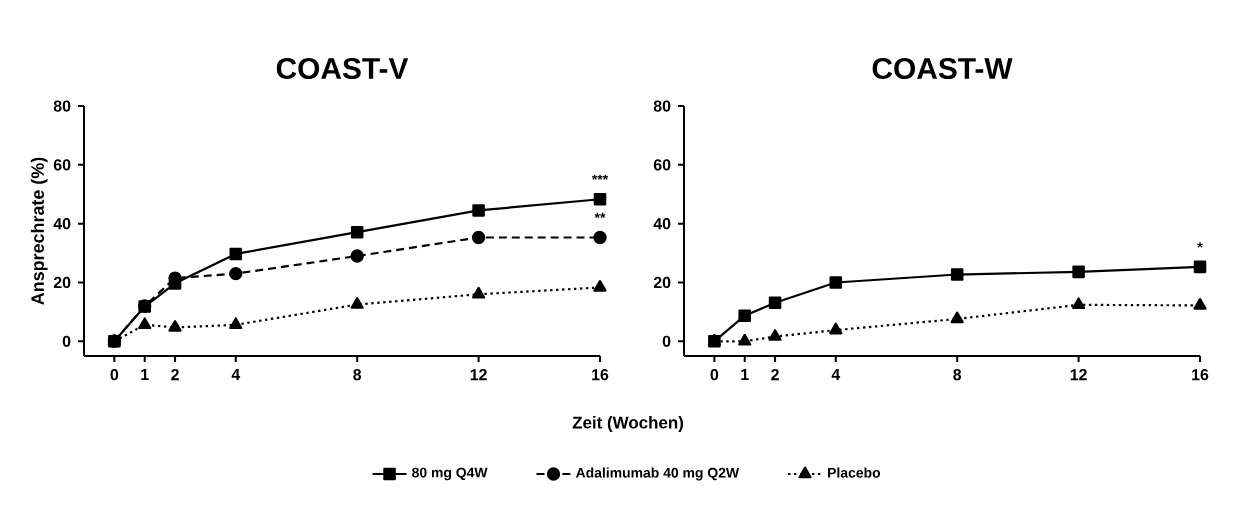 Image resolution: width=1256 pixels, height=524 pixels. What do you see at coordinates (342, 68) in the screenshot?
I see `chart-title: COAST-V` at bounding box center [342, 68].